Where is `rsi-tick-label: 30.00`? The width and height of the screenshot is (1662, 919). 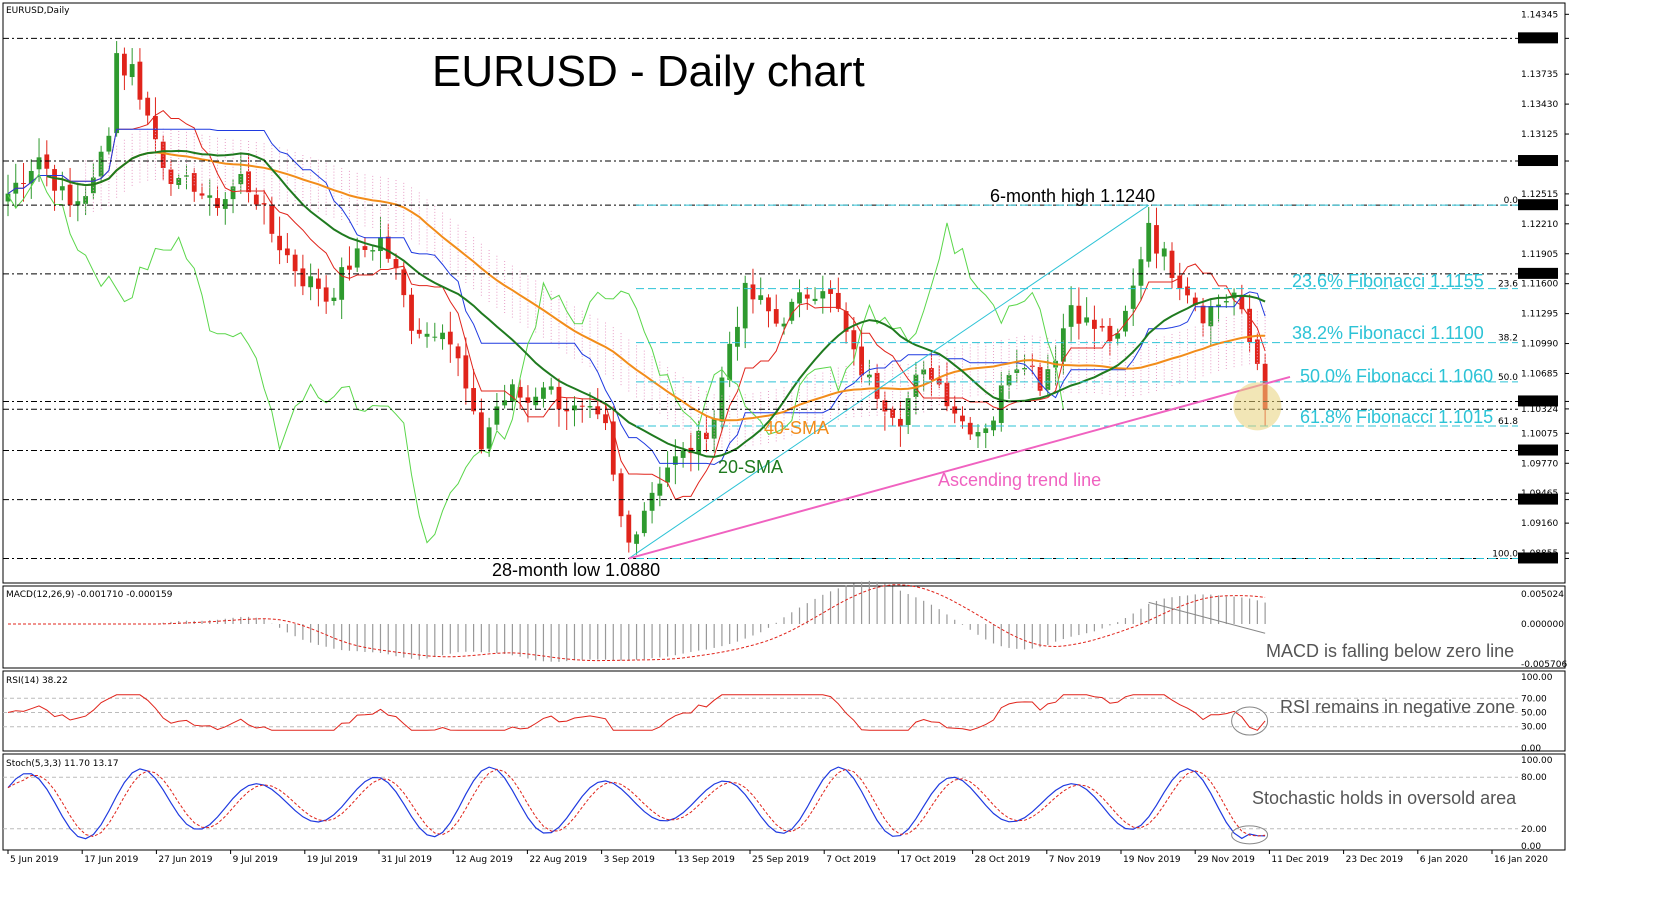 rsi-tick-label: 30.00 is located at coordinates (1534, 728).